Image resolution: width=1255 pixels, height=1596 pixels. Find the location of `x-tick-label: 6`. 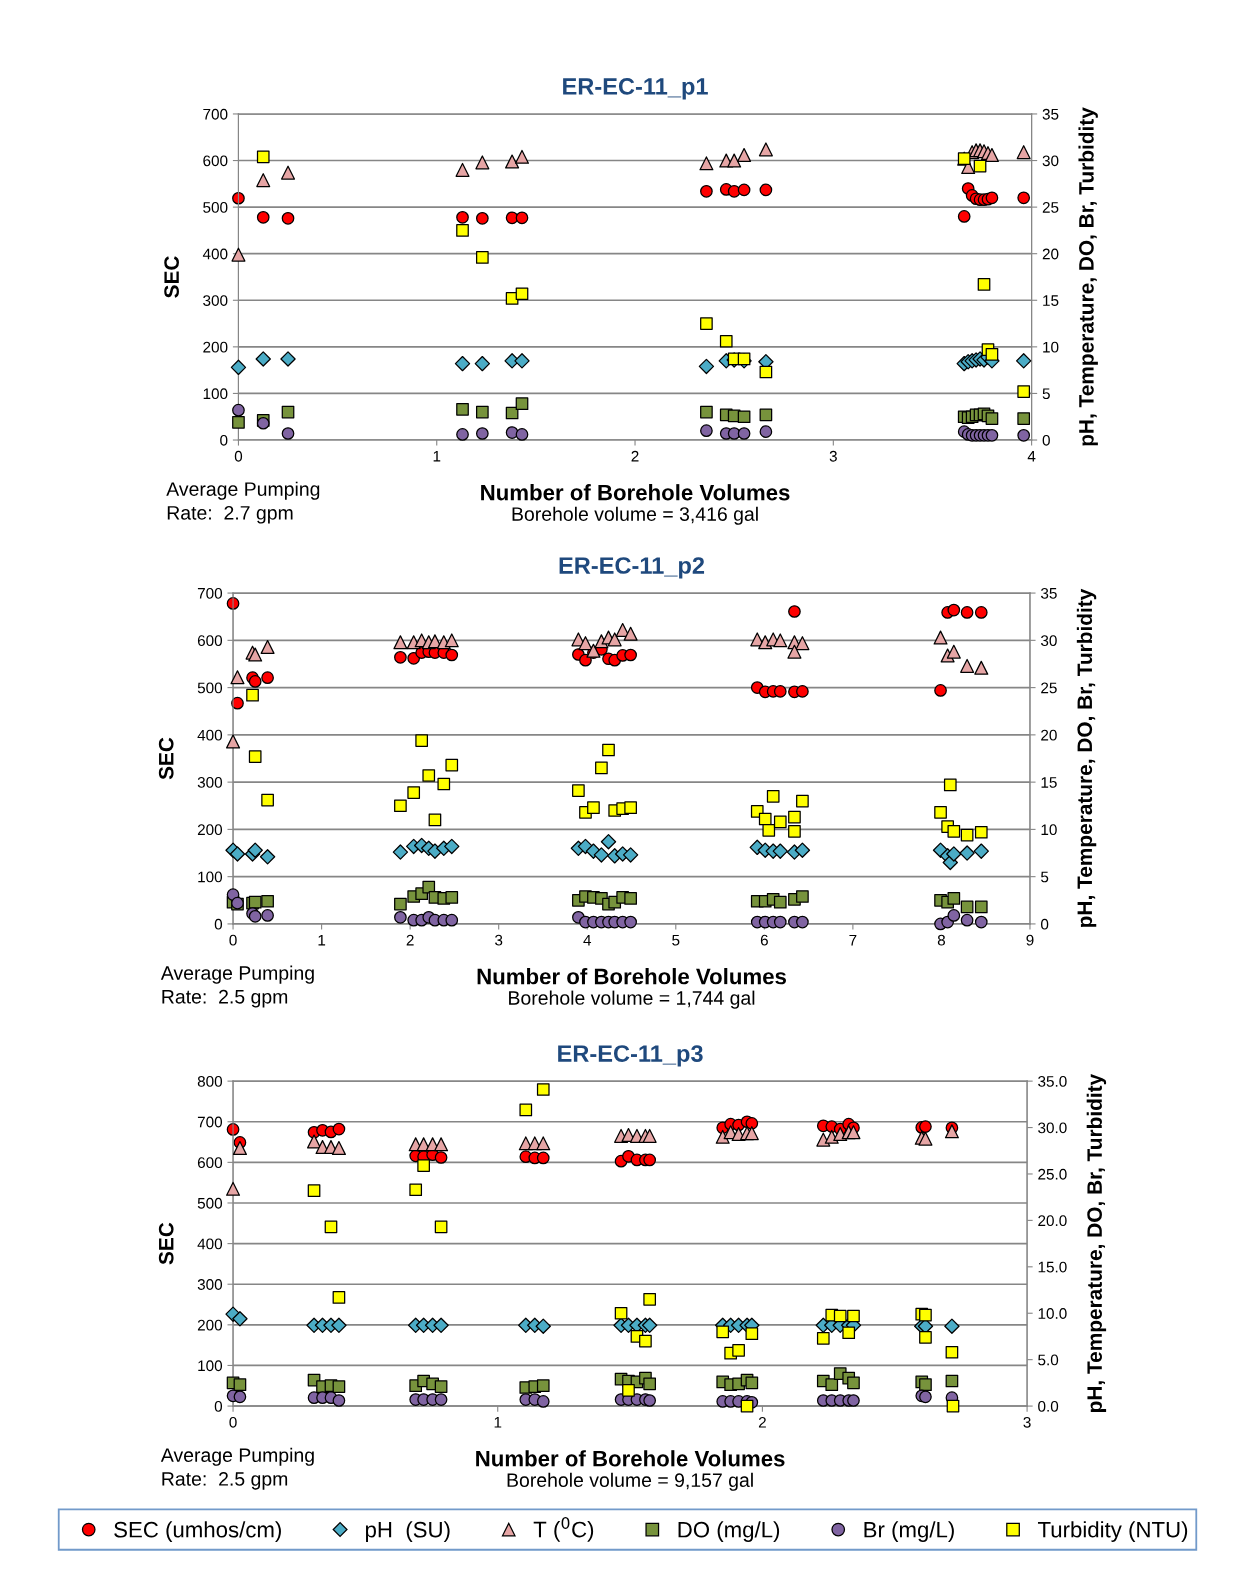

x-tick-label: 6 is located at coordinates (764, 940).